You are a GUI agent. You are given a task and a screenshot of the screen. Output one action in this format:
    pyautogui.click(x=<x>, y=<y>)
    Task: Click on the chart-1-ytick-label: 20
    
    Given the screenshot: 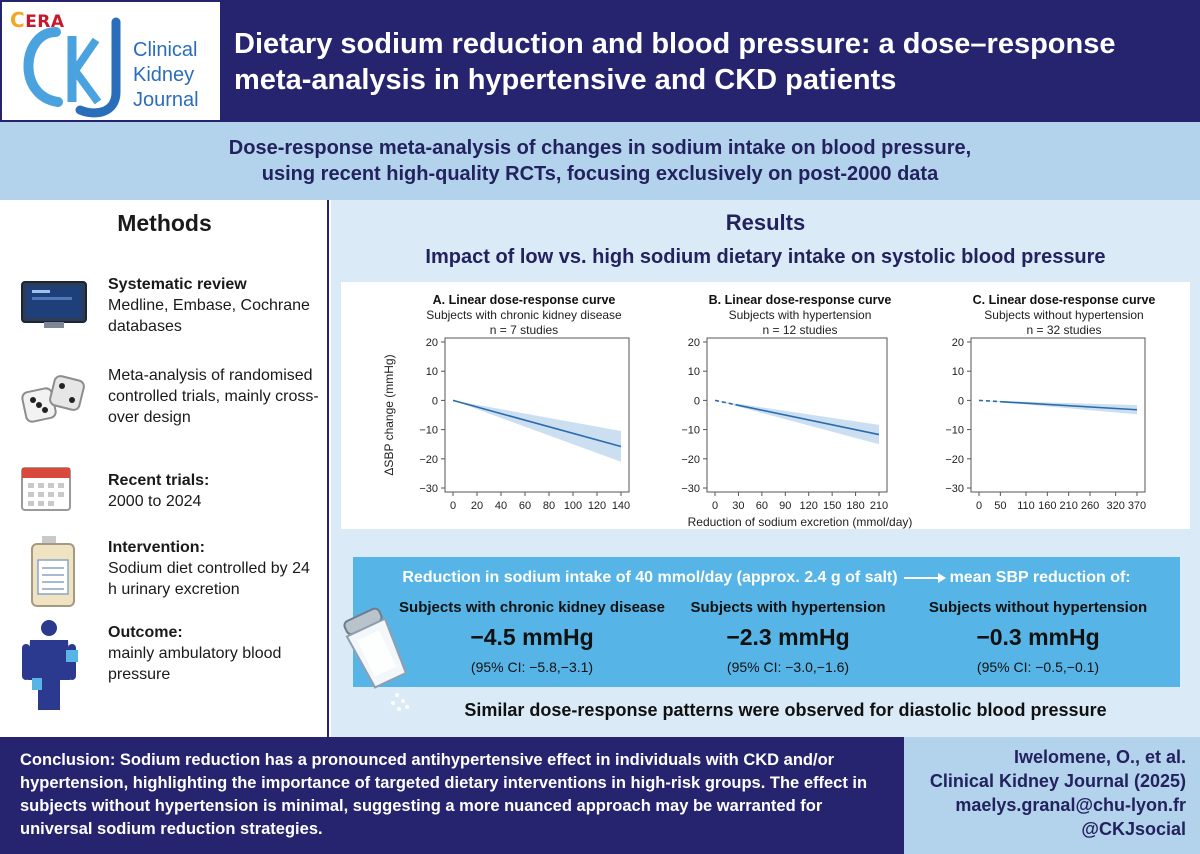 What is the action you would take?
    pyautogui.click(x=694, y=343)
    